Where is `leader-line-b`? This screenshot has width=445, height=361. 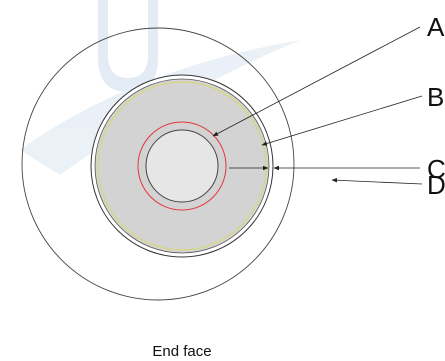
leader-line-b is located at coordinates (342, 120).